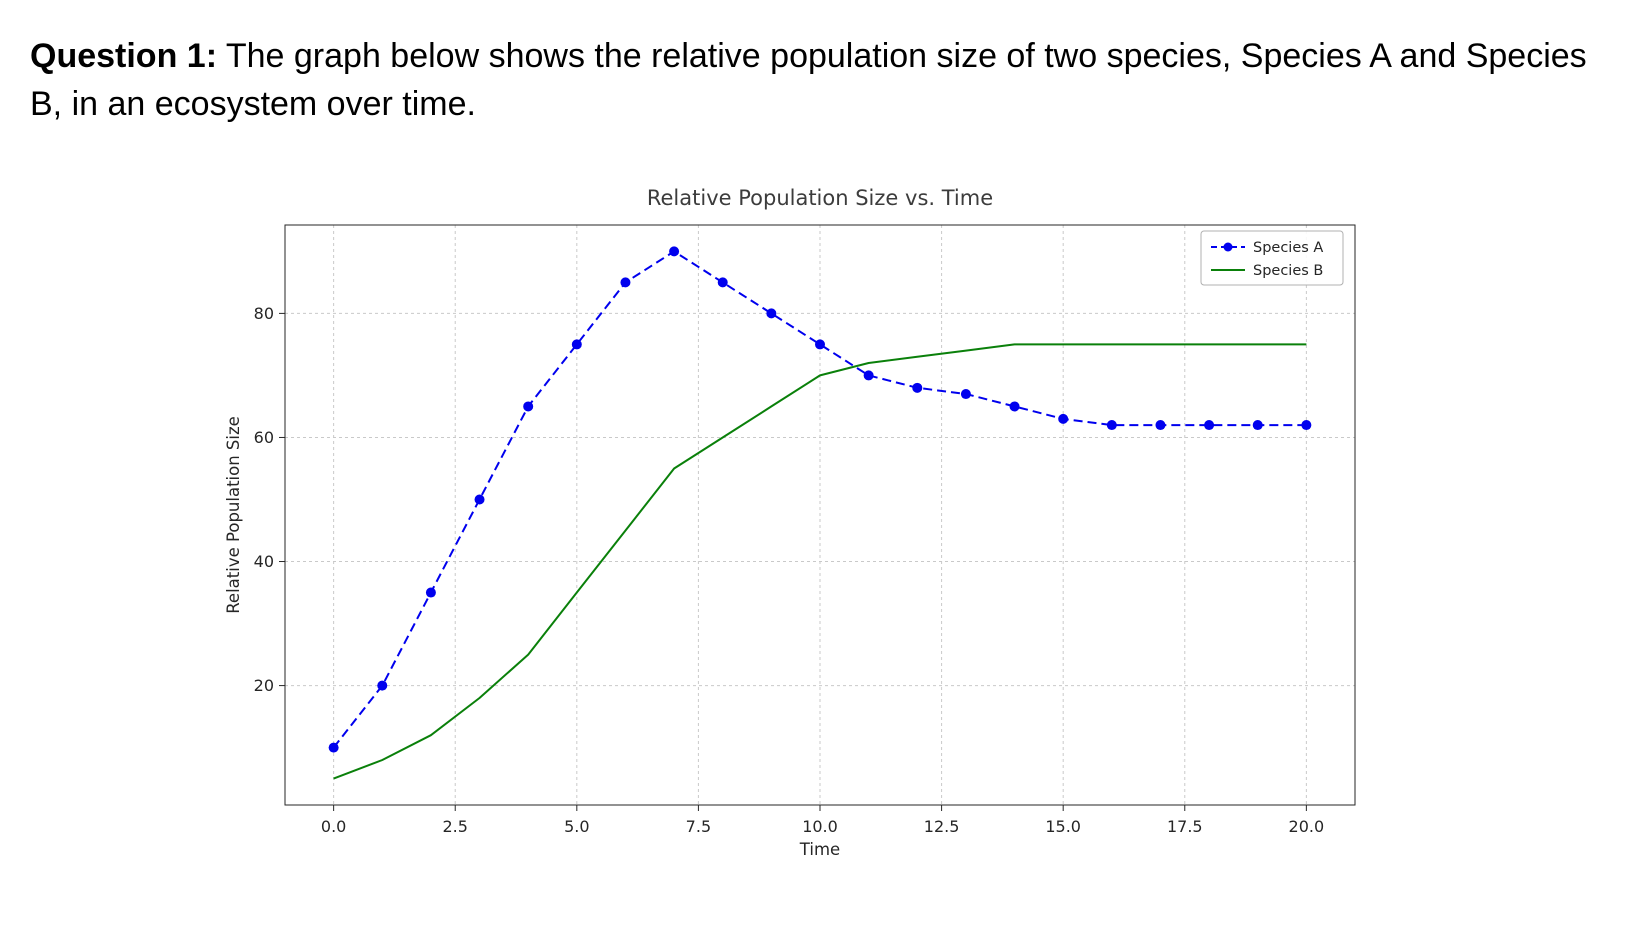 Image resolution: width=1648 pixels, height=935 pixels. Describe the element at coordinates (698, 826) in the screenshot. I see `x-tick-label: 7.5` at that location.